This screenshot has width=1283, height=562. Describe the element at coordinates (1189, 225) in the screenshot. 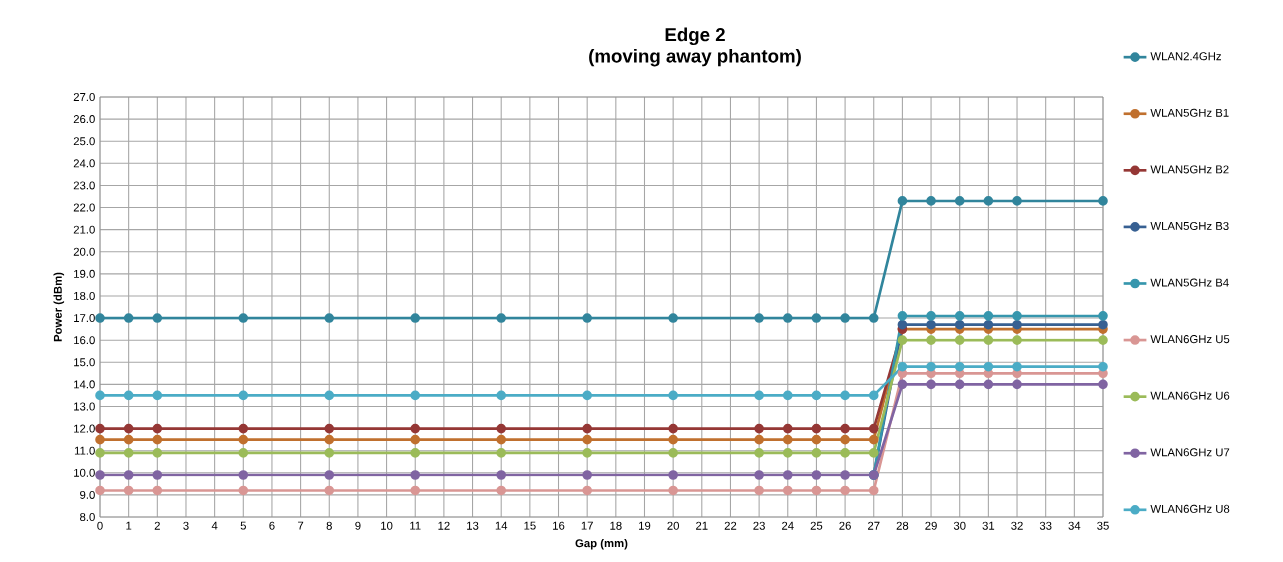

I see `legend-label: WLAN5GHz B3` at that location.